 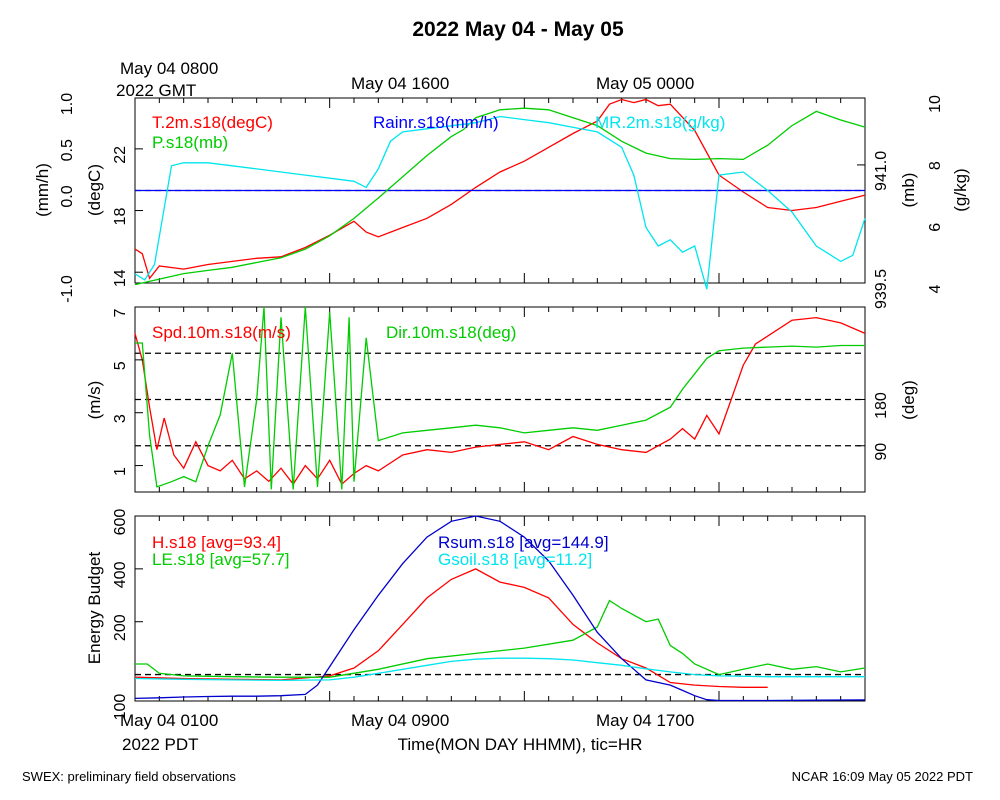 I want to click on bottom-time-label-3: May 04 1700, so click(x=645, y=720).